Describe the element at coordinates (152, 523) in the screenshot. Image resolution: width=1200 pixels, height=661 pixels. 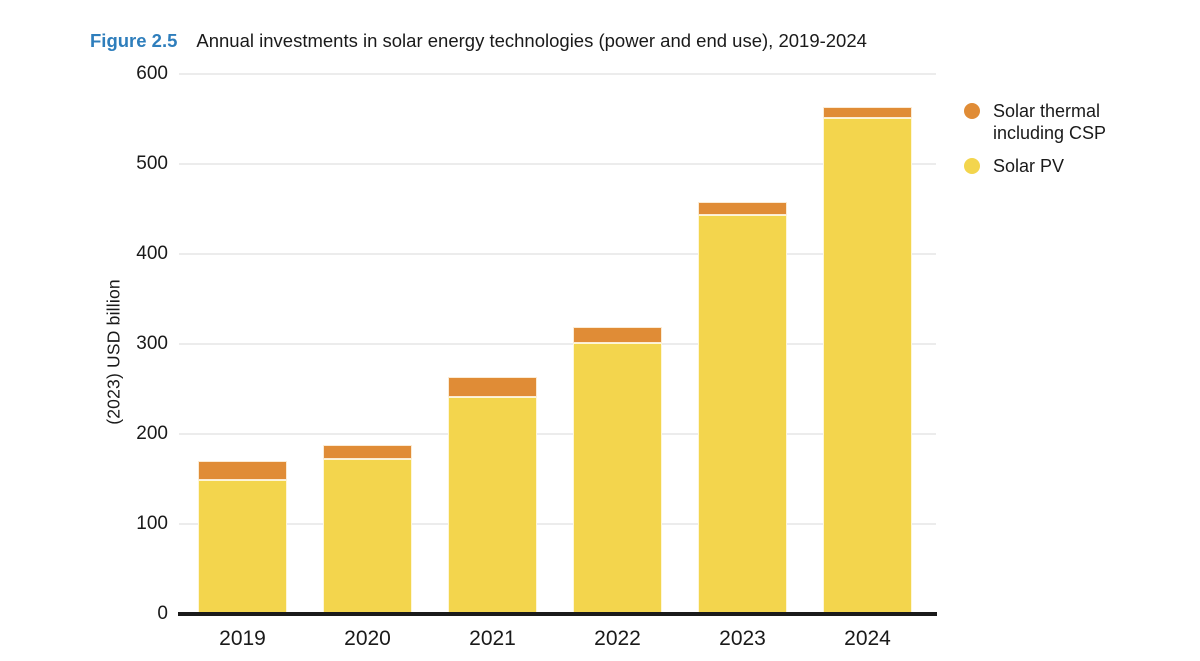
I see `y-tick-label-100: 100` at that location.